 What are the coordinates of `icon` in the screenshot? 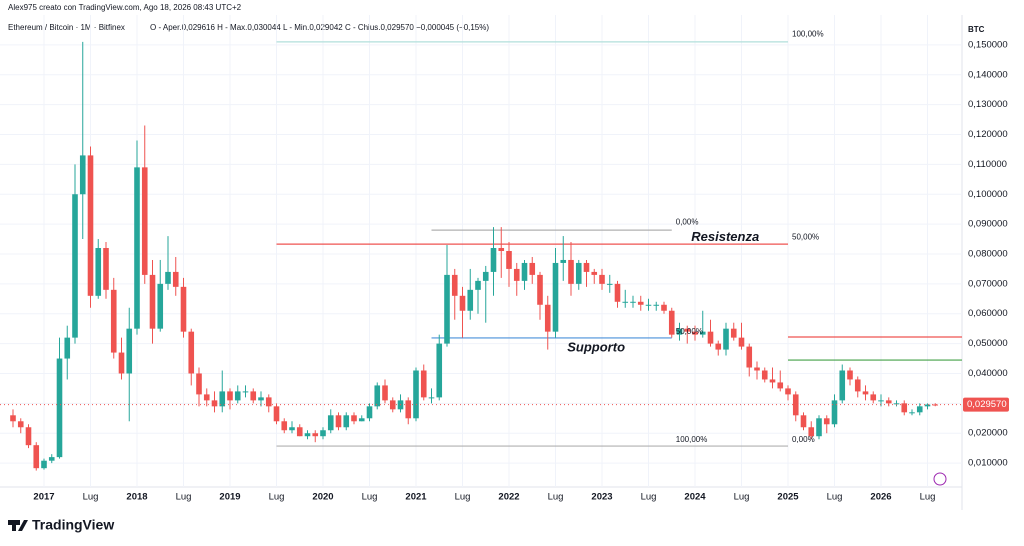 It's located at (940, 479).